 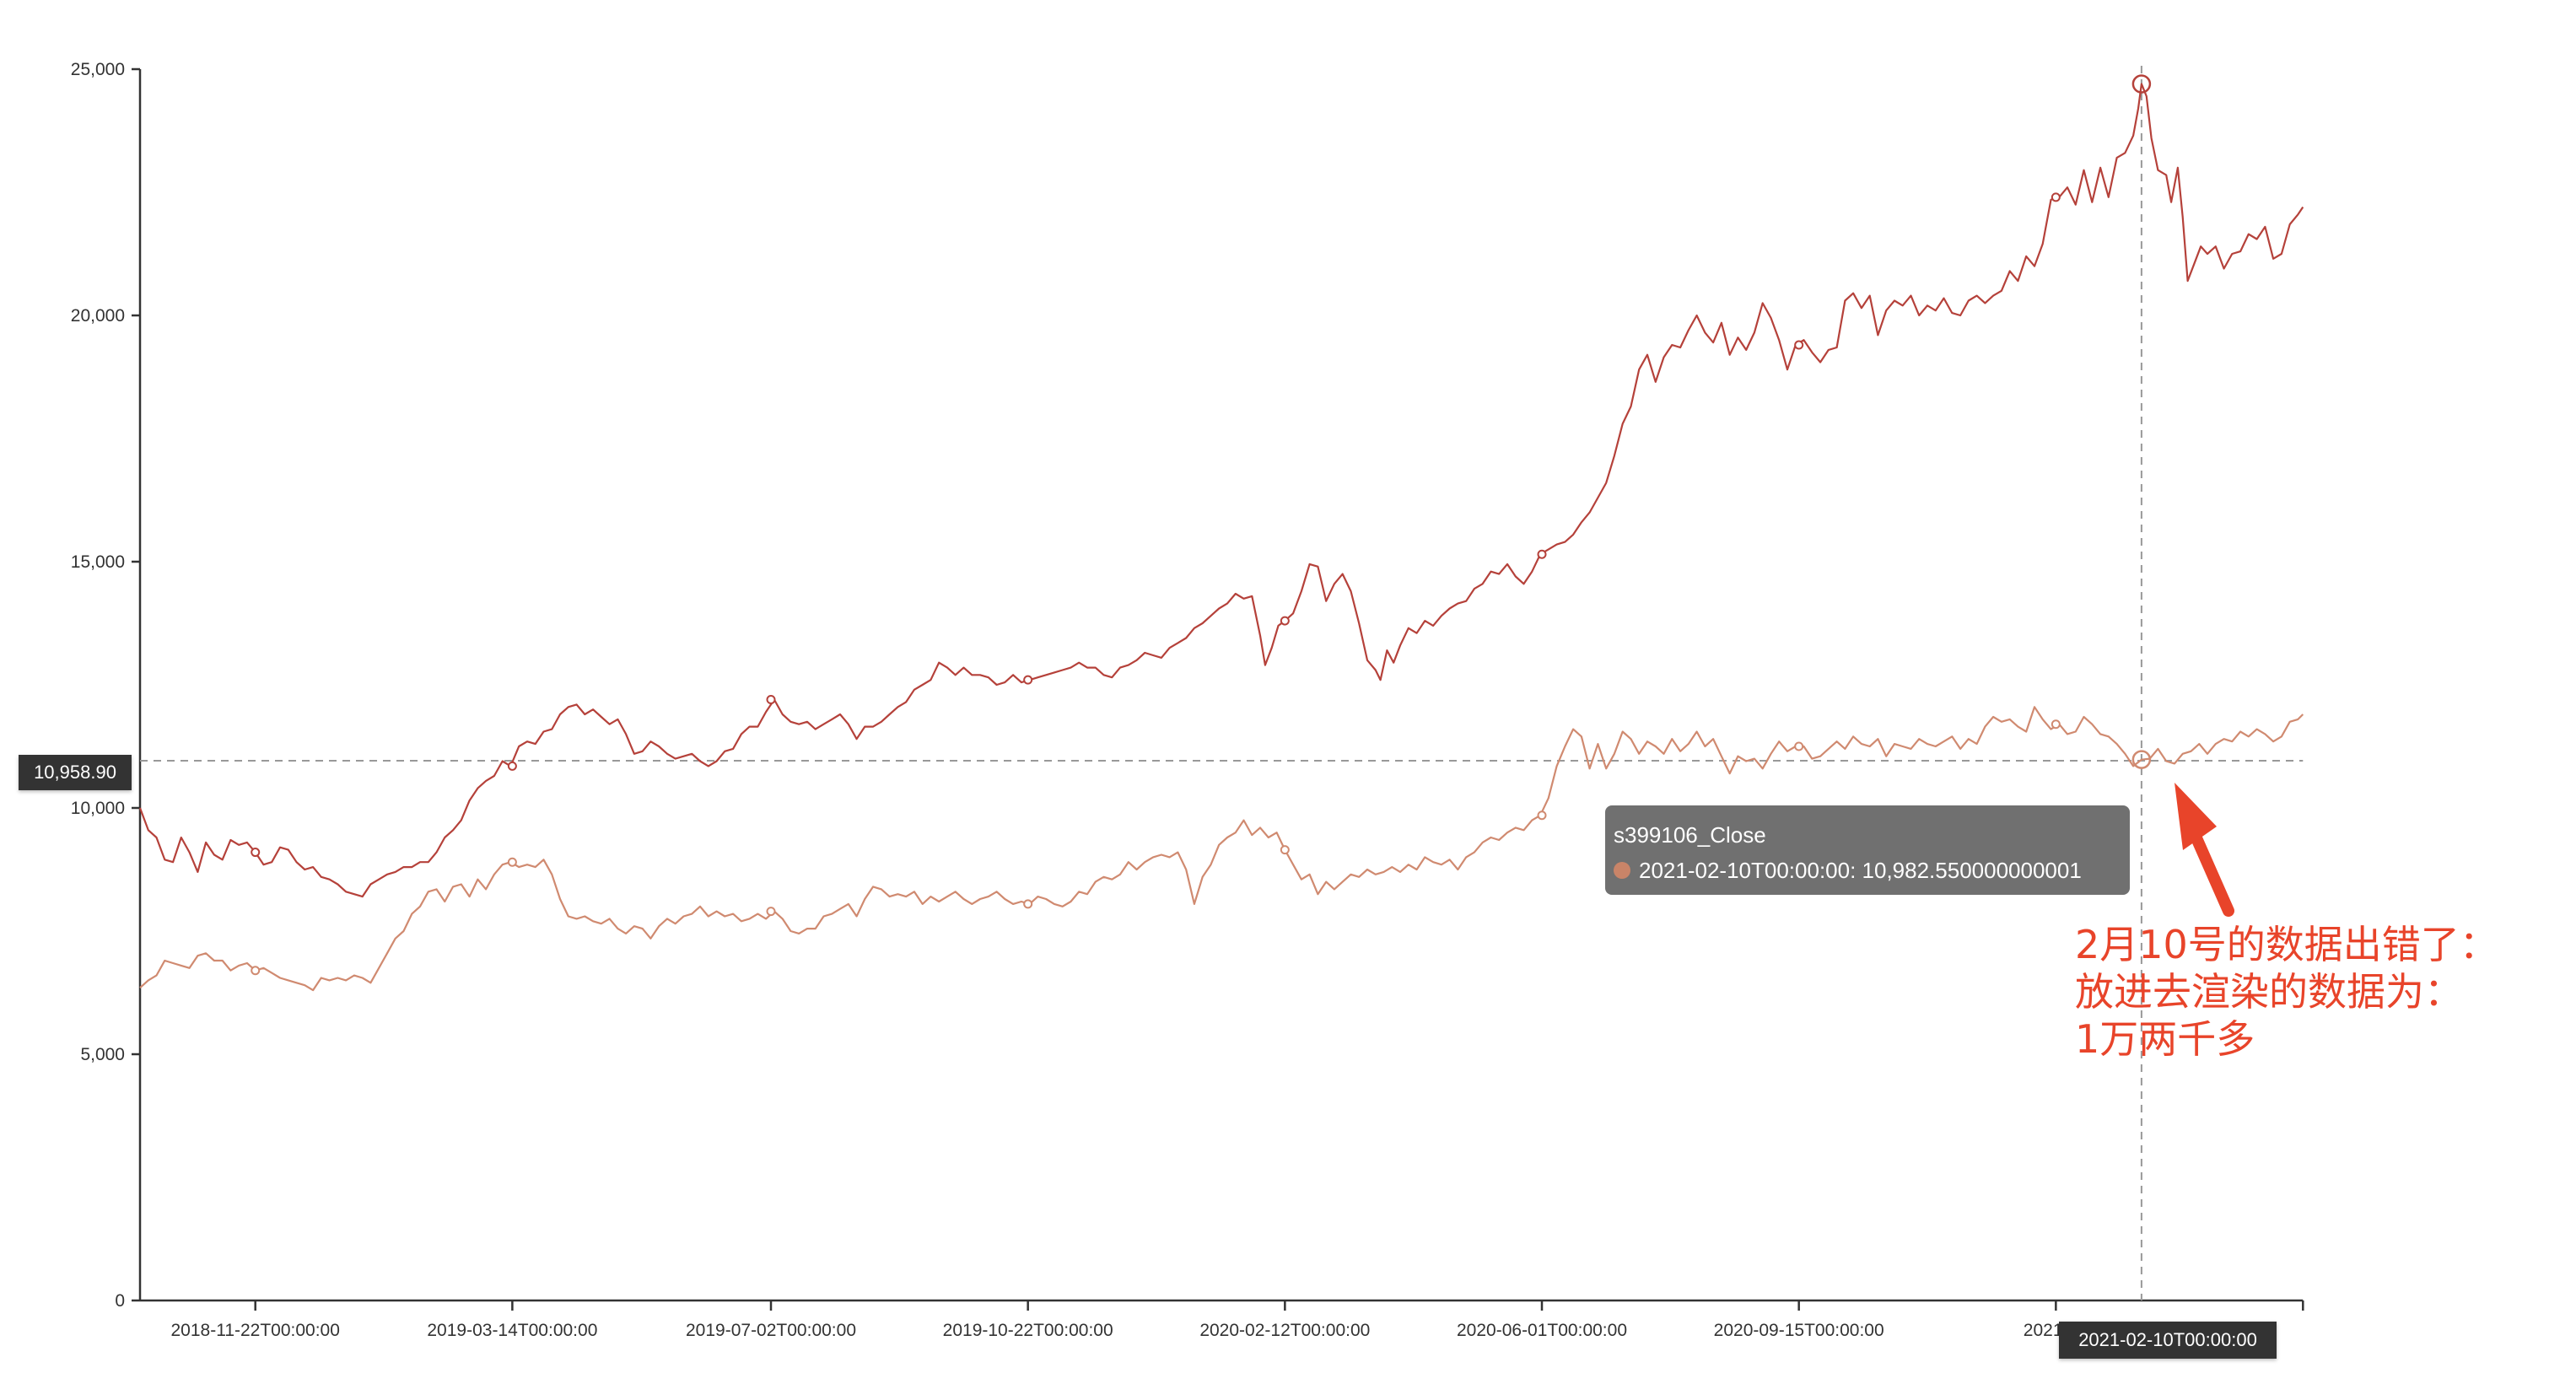 I want to click on tooltip-row: 2021-02-10T00:00:00: 10,982.550000000001, so click(x=1867, y=871).